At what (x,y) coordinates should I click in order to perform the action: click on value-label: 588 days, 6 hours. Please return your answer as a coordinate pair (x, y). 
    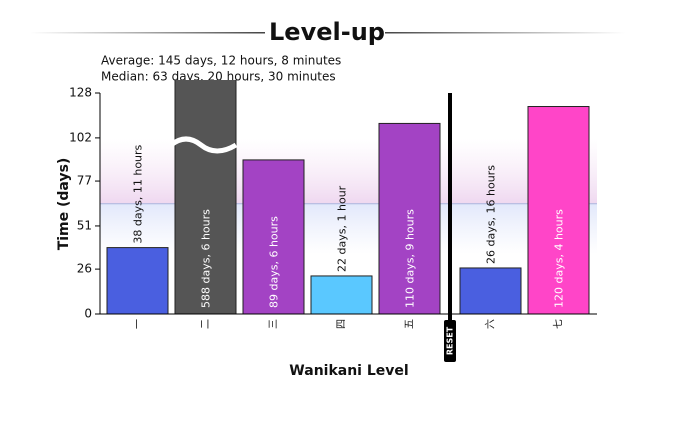
    Looking at the image, I should click on (206, 258).